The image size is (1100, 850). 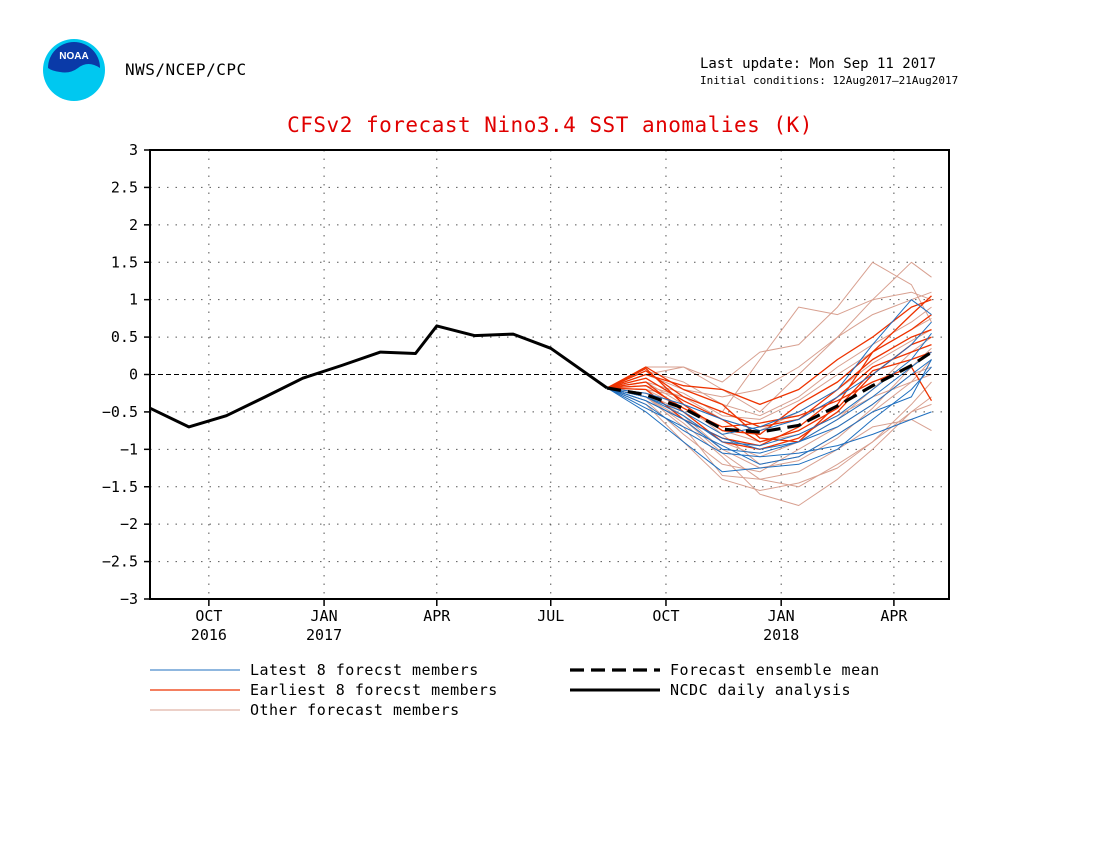 What do you see at coordinates (374, 690) in the screenshot?
I see `legend-earliest-label: Earliest 8 forecst members` at bounding box center [374, 690].